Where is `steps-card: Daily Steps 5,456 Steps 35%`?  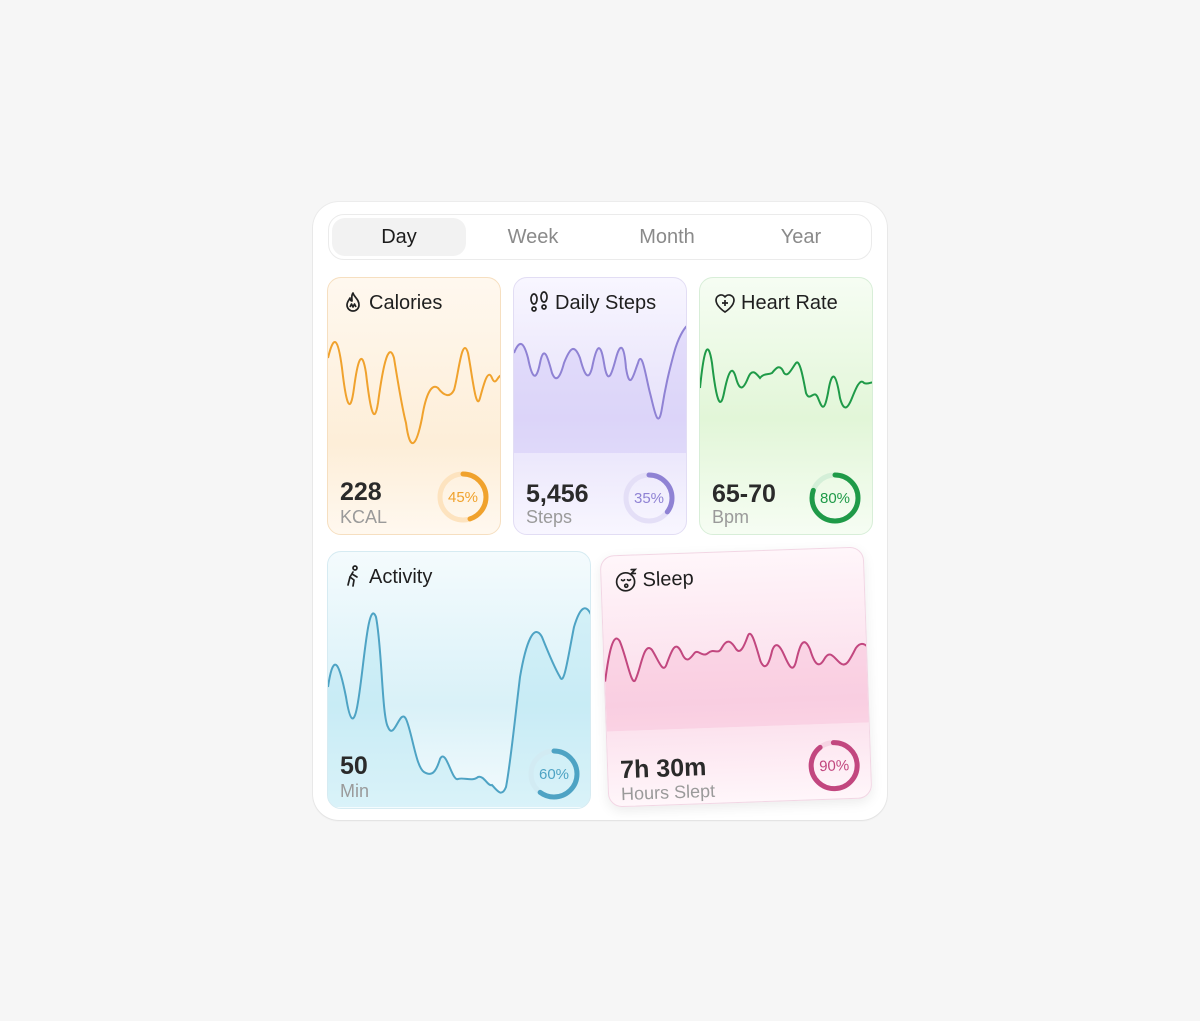
steps-card: Daily Steps 5,456 Steps 35% is located at coordinates (600, 406).